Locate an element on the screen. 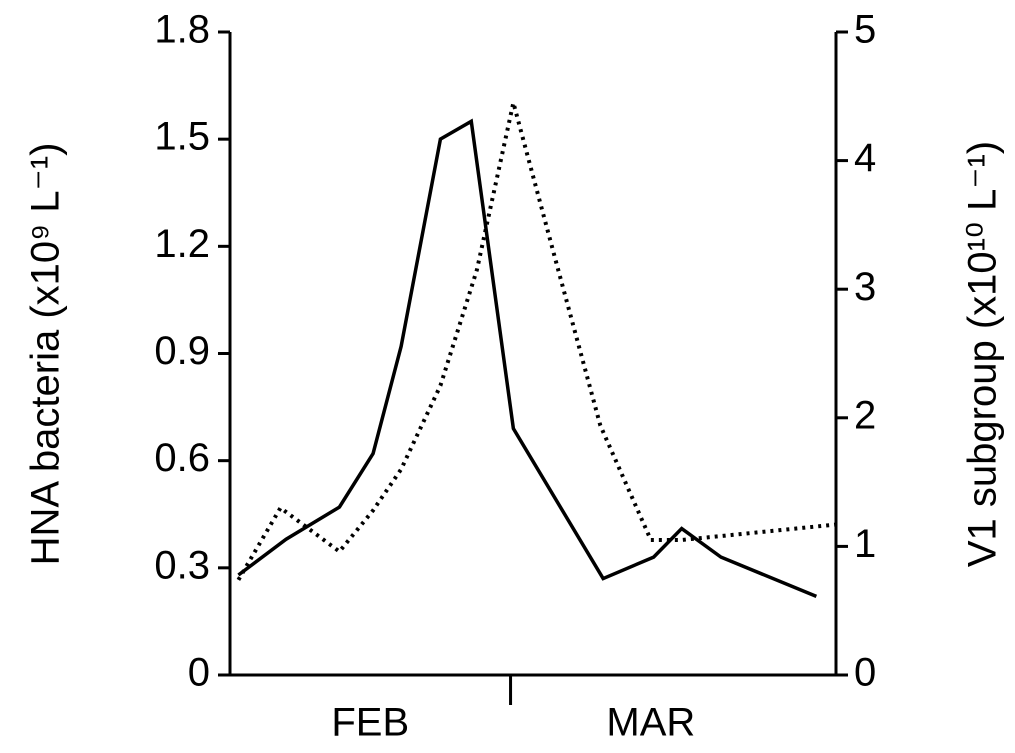  y2-tick-label: 4 is located at coordinates (865, 158).